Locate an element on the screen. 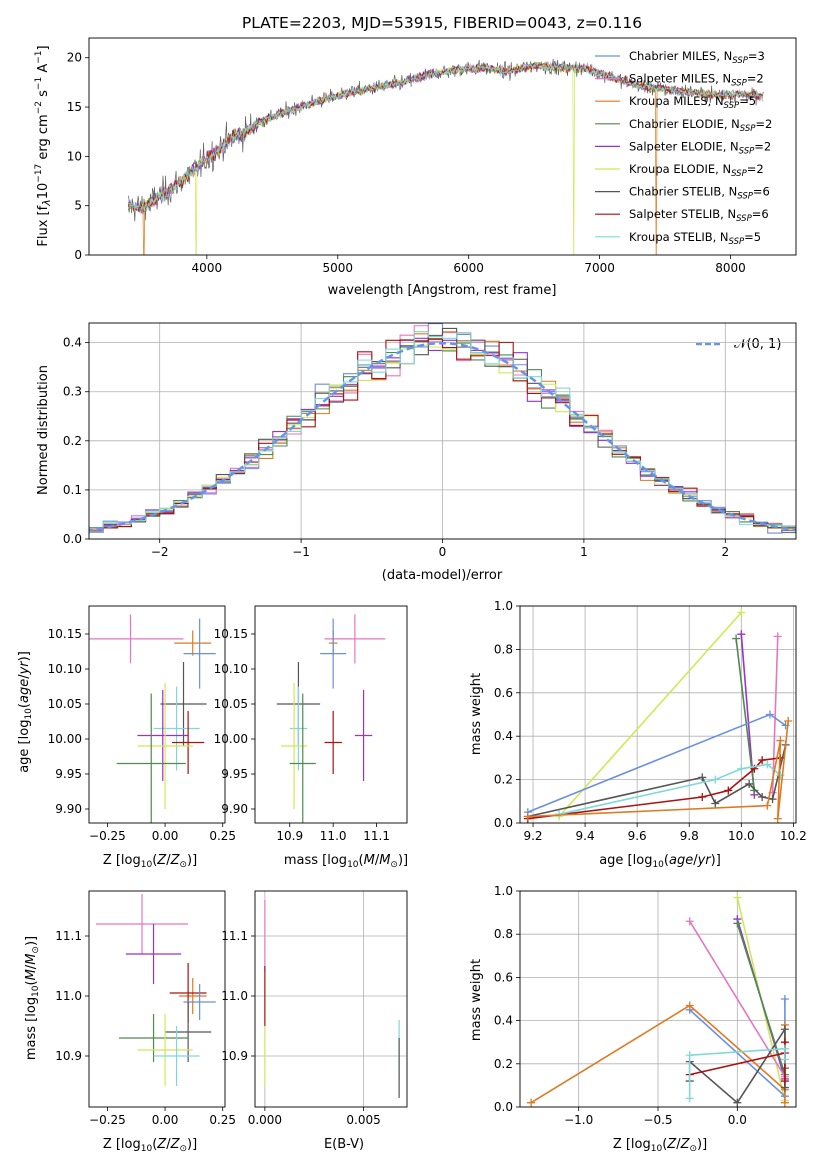 Image resolution: width=819 pixels, height=1170 pixels. series-kroupa_elodie is located at coordinates (650, 714).